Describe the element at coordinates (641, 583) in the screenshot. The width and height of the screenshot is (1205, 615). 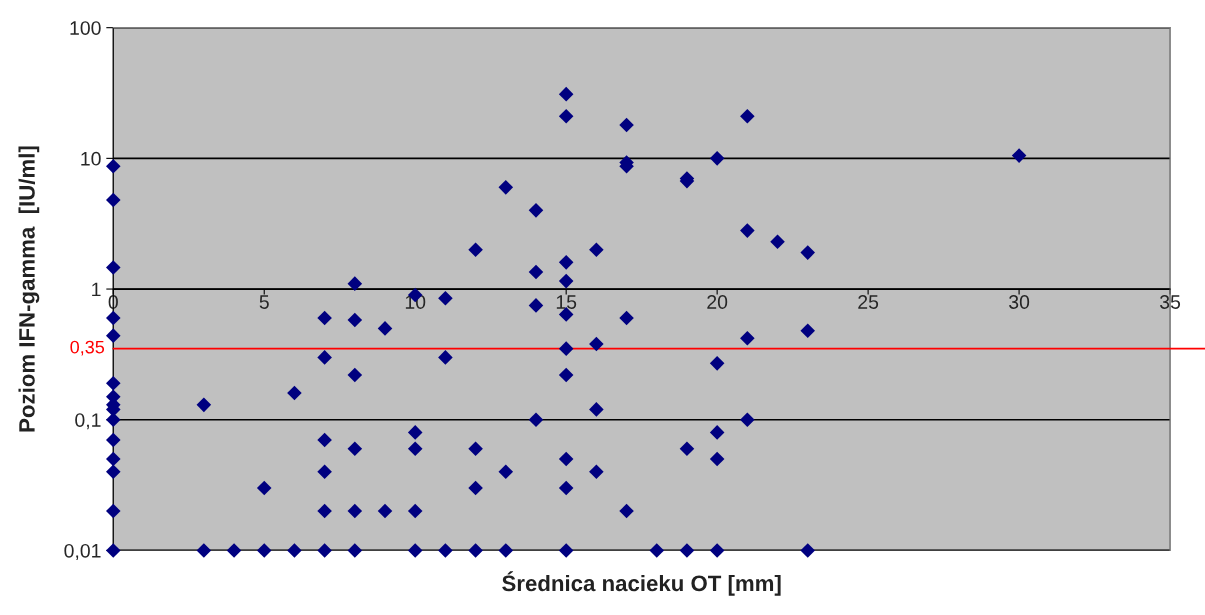
I see `x-axis-title: Średnica nacieku OT [mm]` at that location.